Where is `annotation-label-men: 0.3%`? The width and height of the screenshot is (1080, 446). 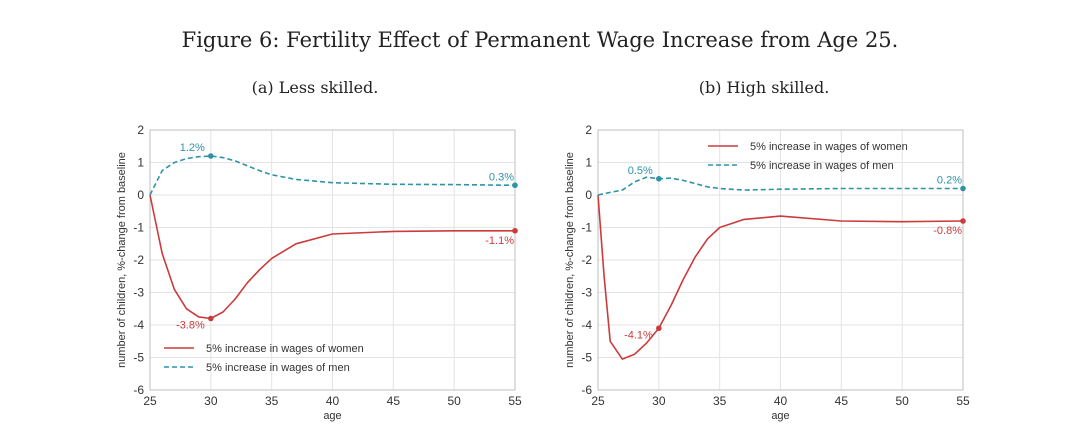
annotation-label-men: 0.3% is located at coordinates (501, 177).